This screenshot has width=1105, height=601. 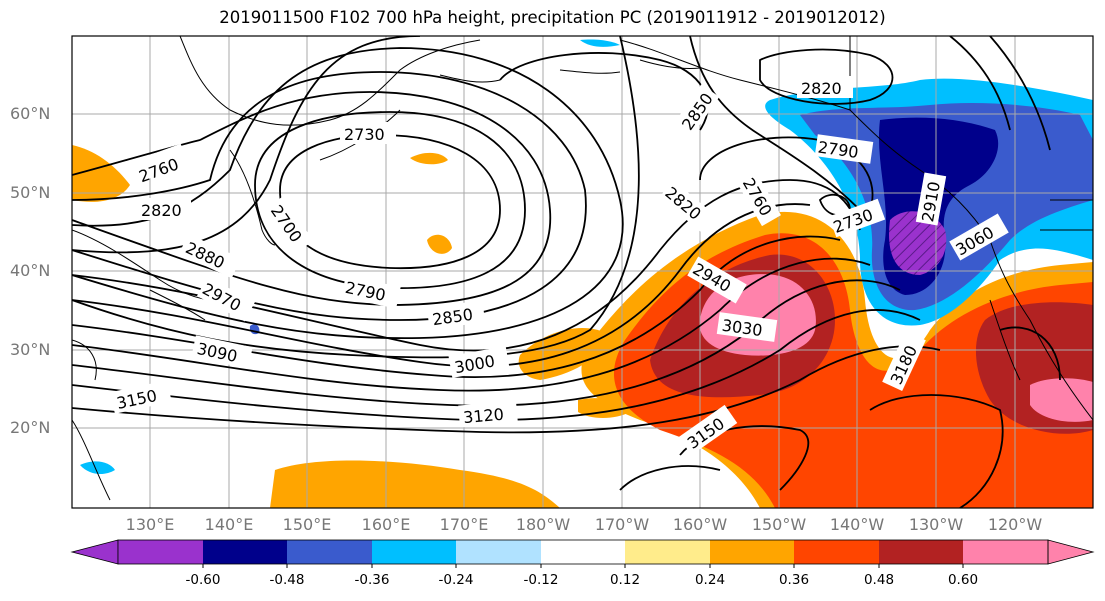 What do you see at coordinates (30, 349) in the screenshot?
I see `latitude-label: 30°N` at bounding box center [30, 349].